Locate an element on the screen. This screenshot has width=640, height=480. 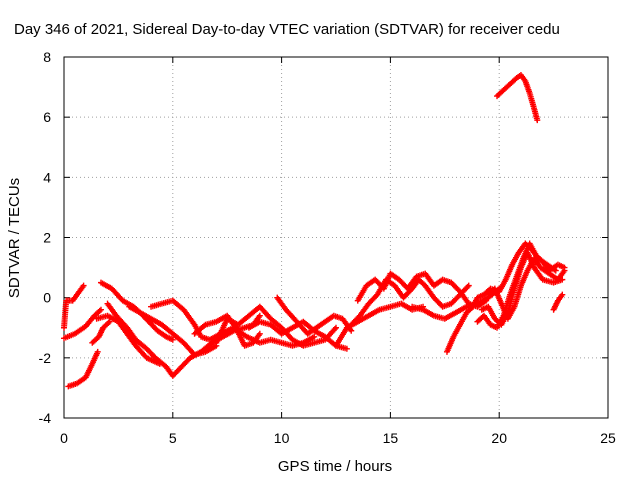
series-arc-h is located at coordinates (173, 330).